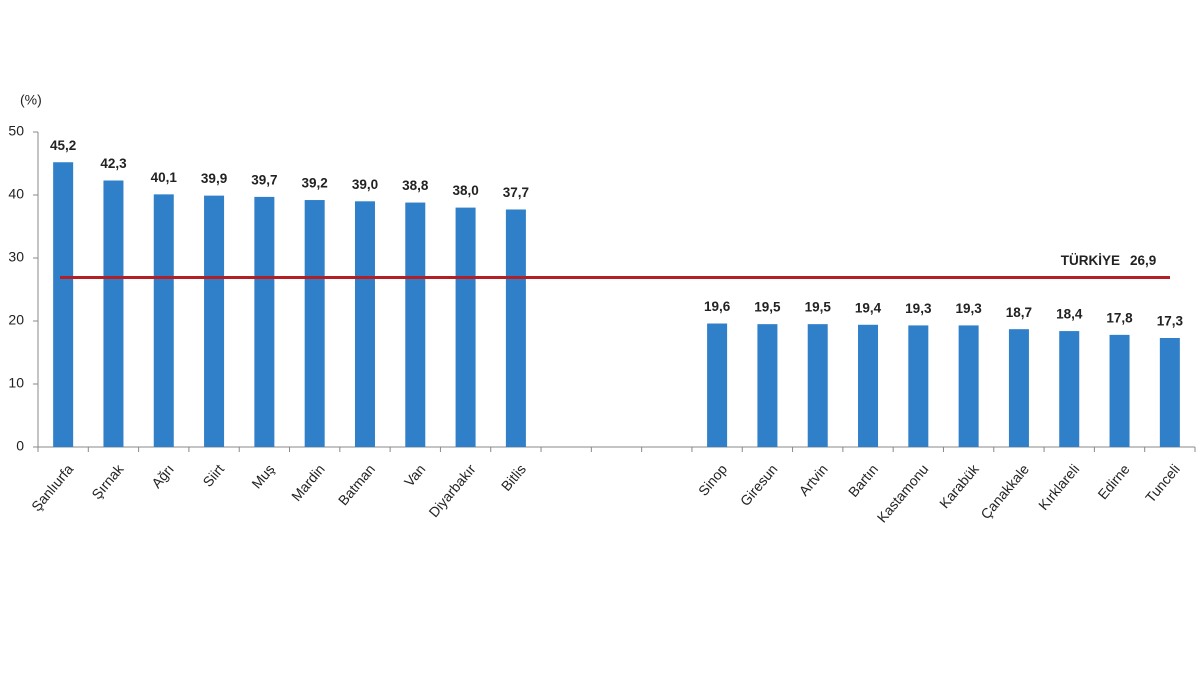  I want to click on value-label: 19,4, so click(868, 307).